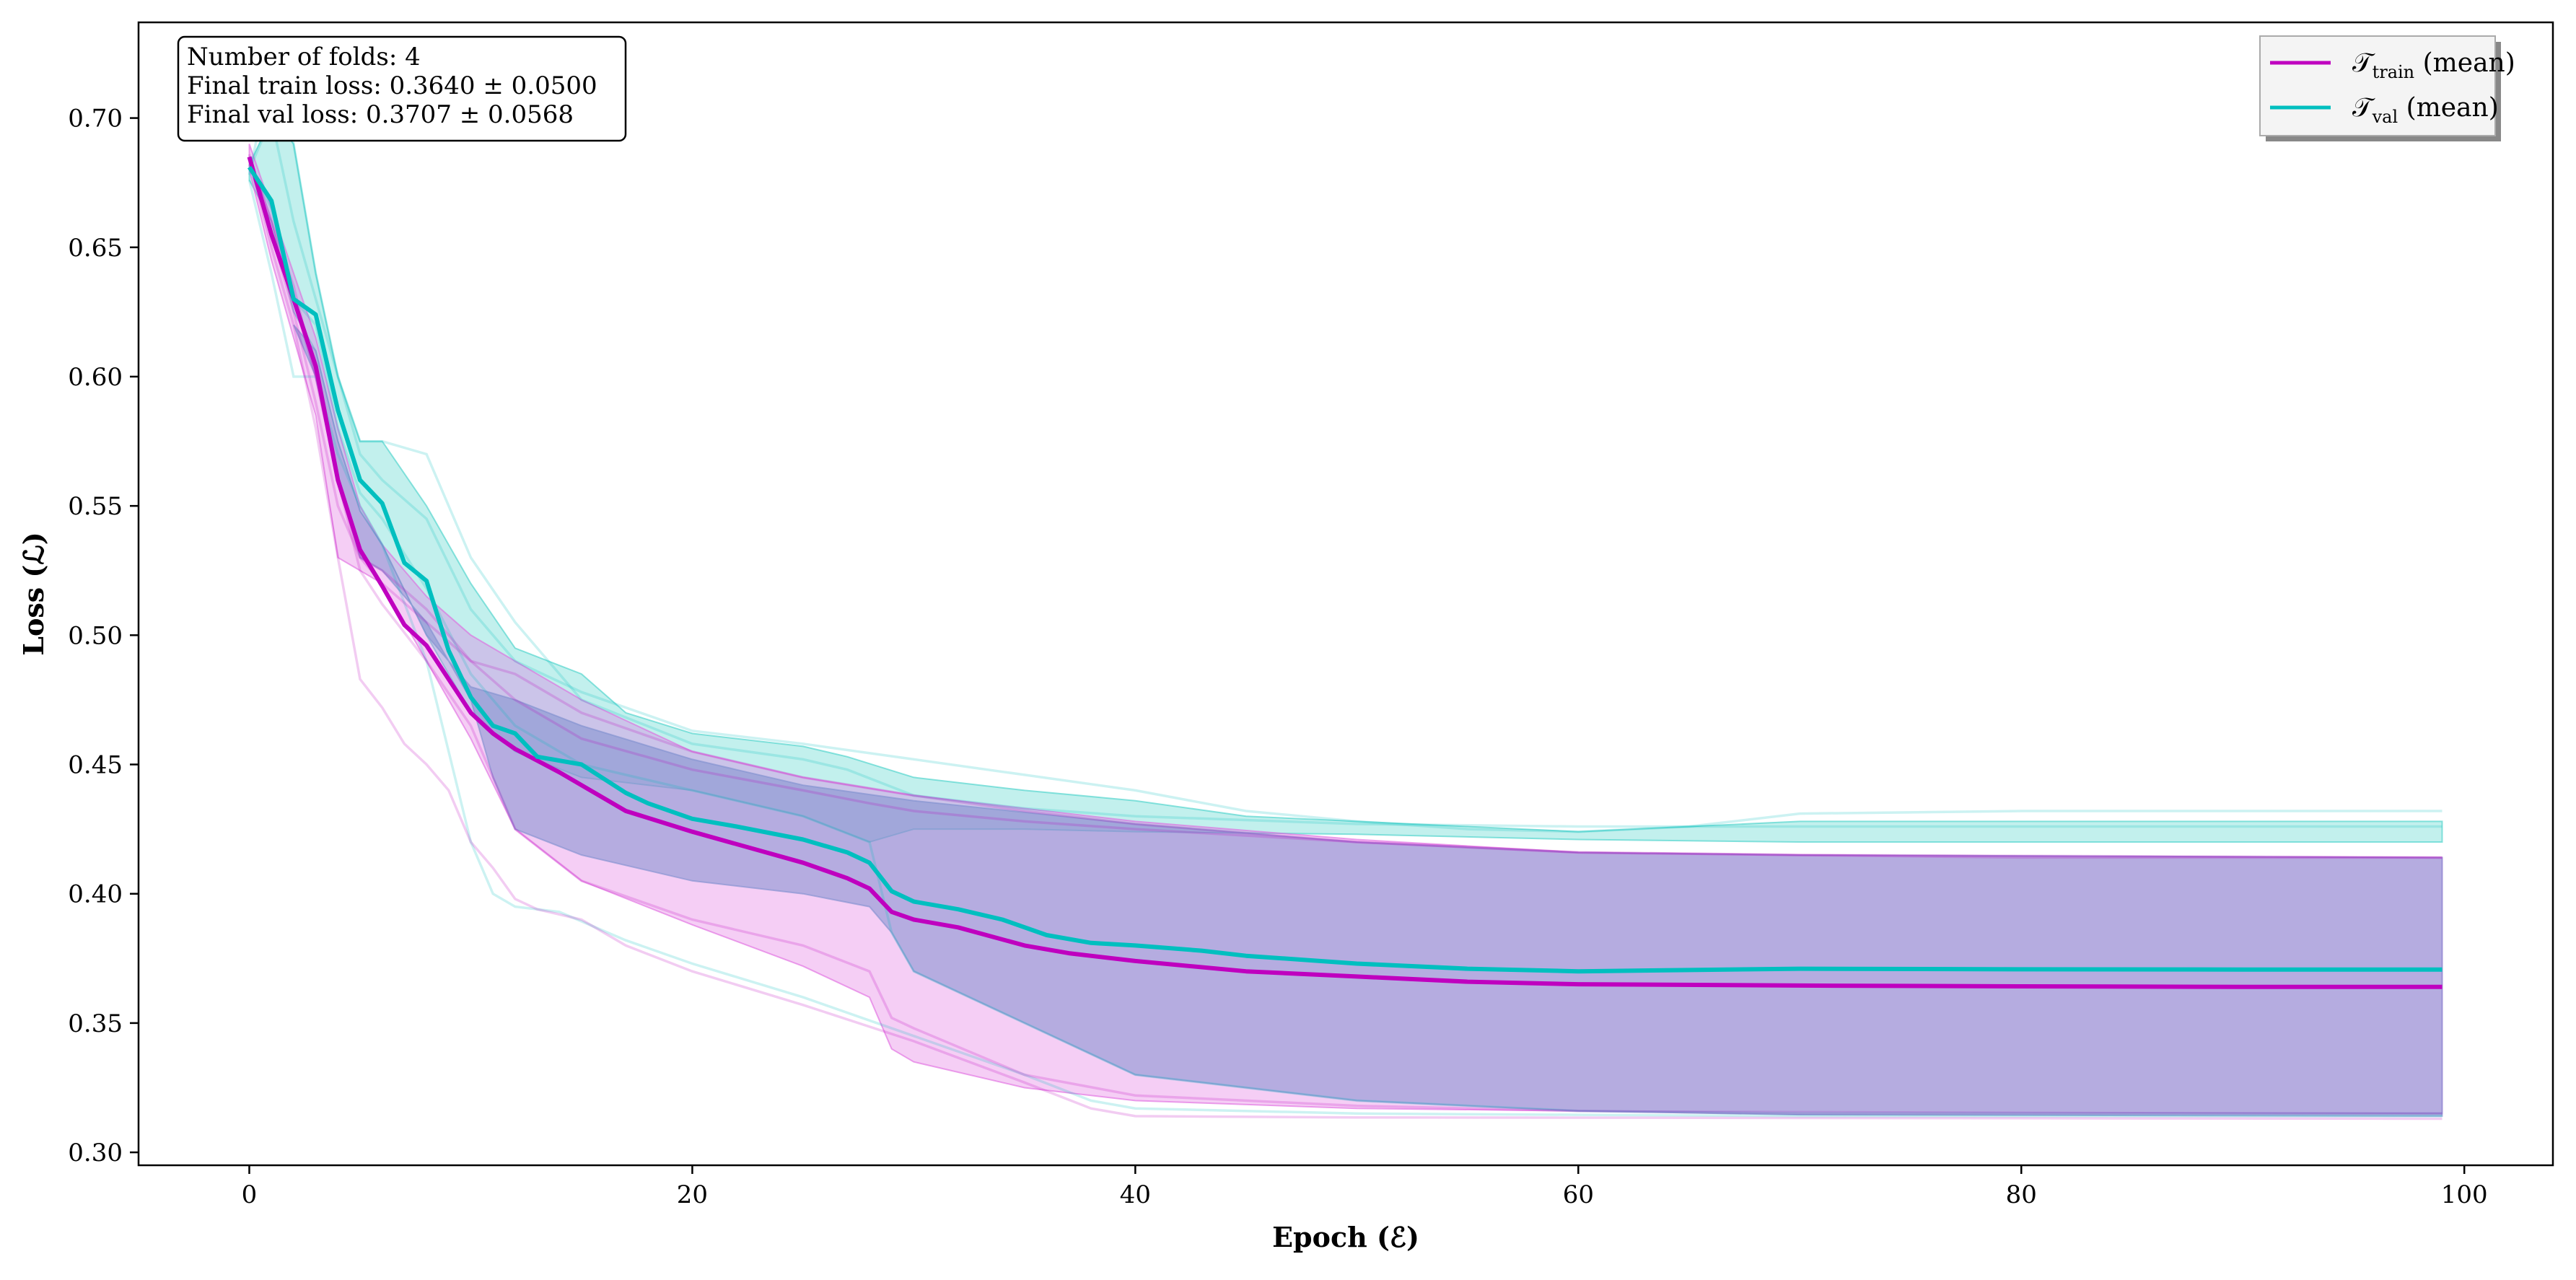  Describe the element at coordinates (95, 1023) in the screenshot. I see `y-tick-label: 0.35` at that location.